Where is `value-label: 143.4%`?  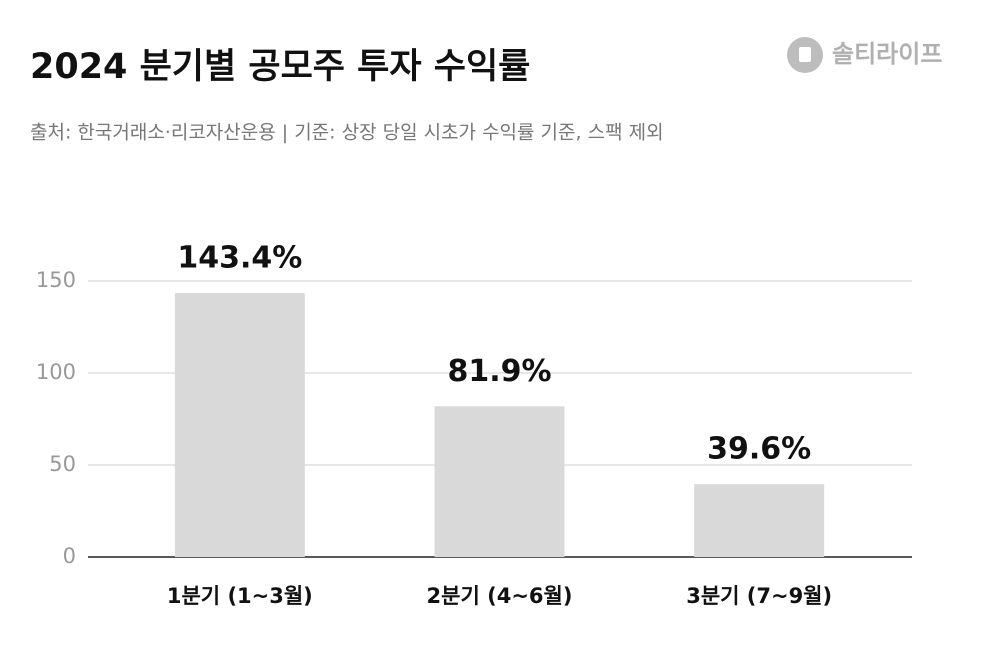 value-label: 143.4% is located at coordinates (239, 258).